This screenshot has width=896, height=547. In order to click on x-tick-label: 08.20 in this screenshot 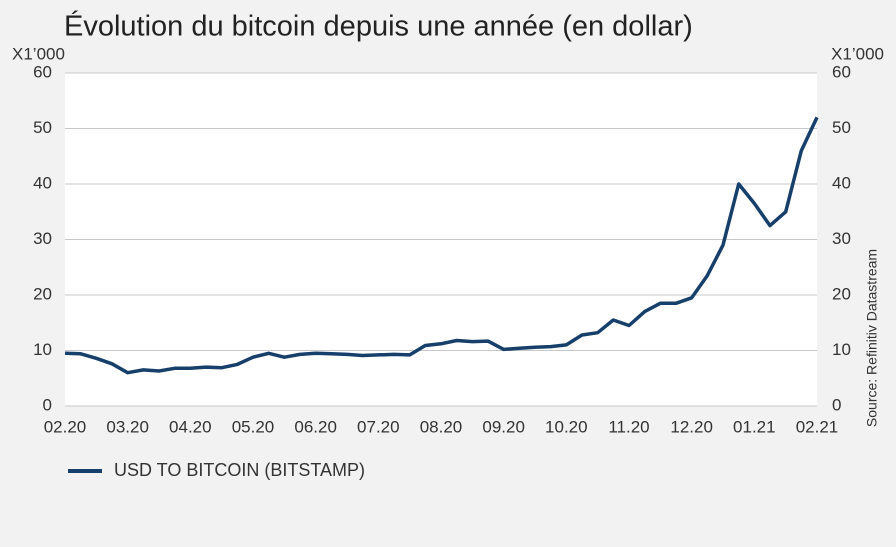, I will do `click(441, 426)`.